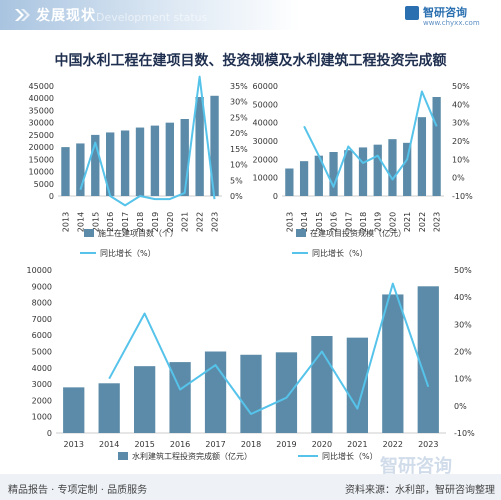 This screenshot has height=500, width=501. What do you see at coordinates (464, 433) in the screenshot?
I see `chart3-ytick-right: -10%` at bounding box center [464, 433].